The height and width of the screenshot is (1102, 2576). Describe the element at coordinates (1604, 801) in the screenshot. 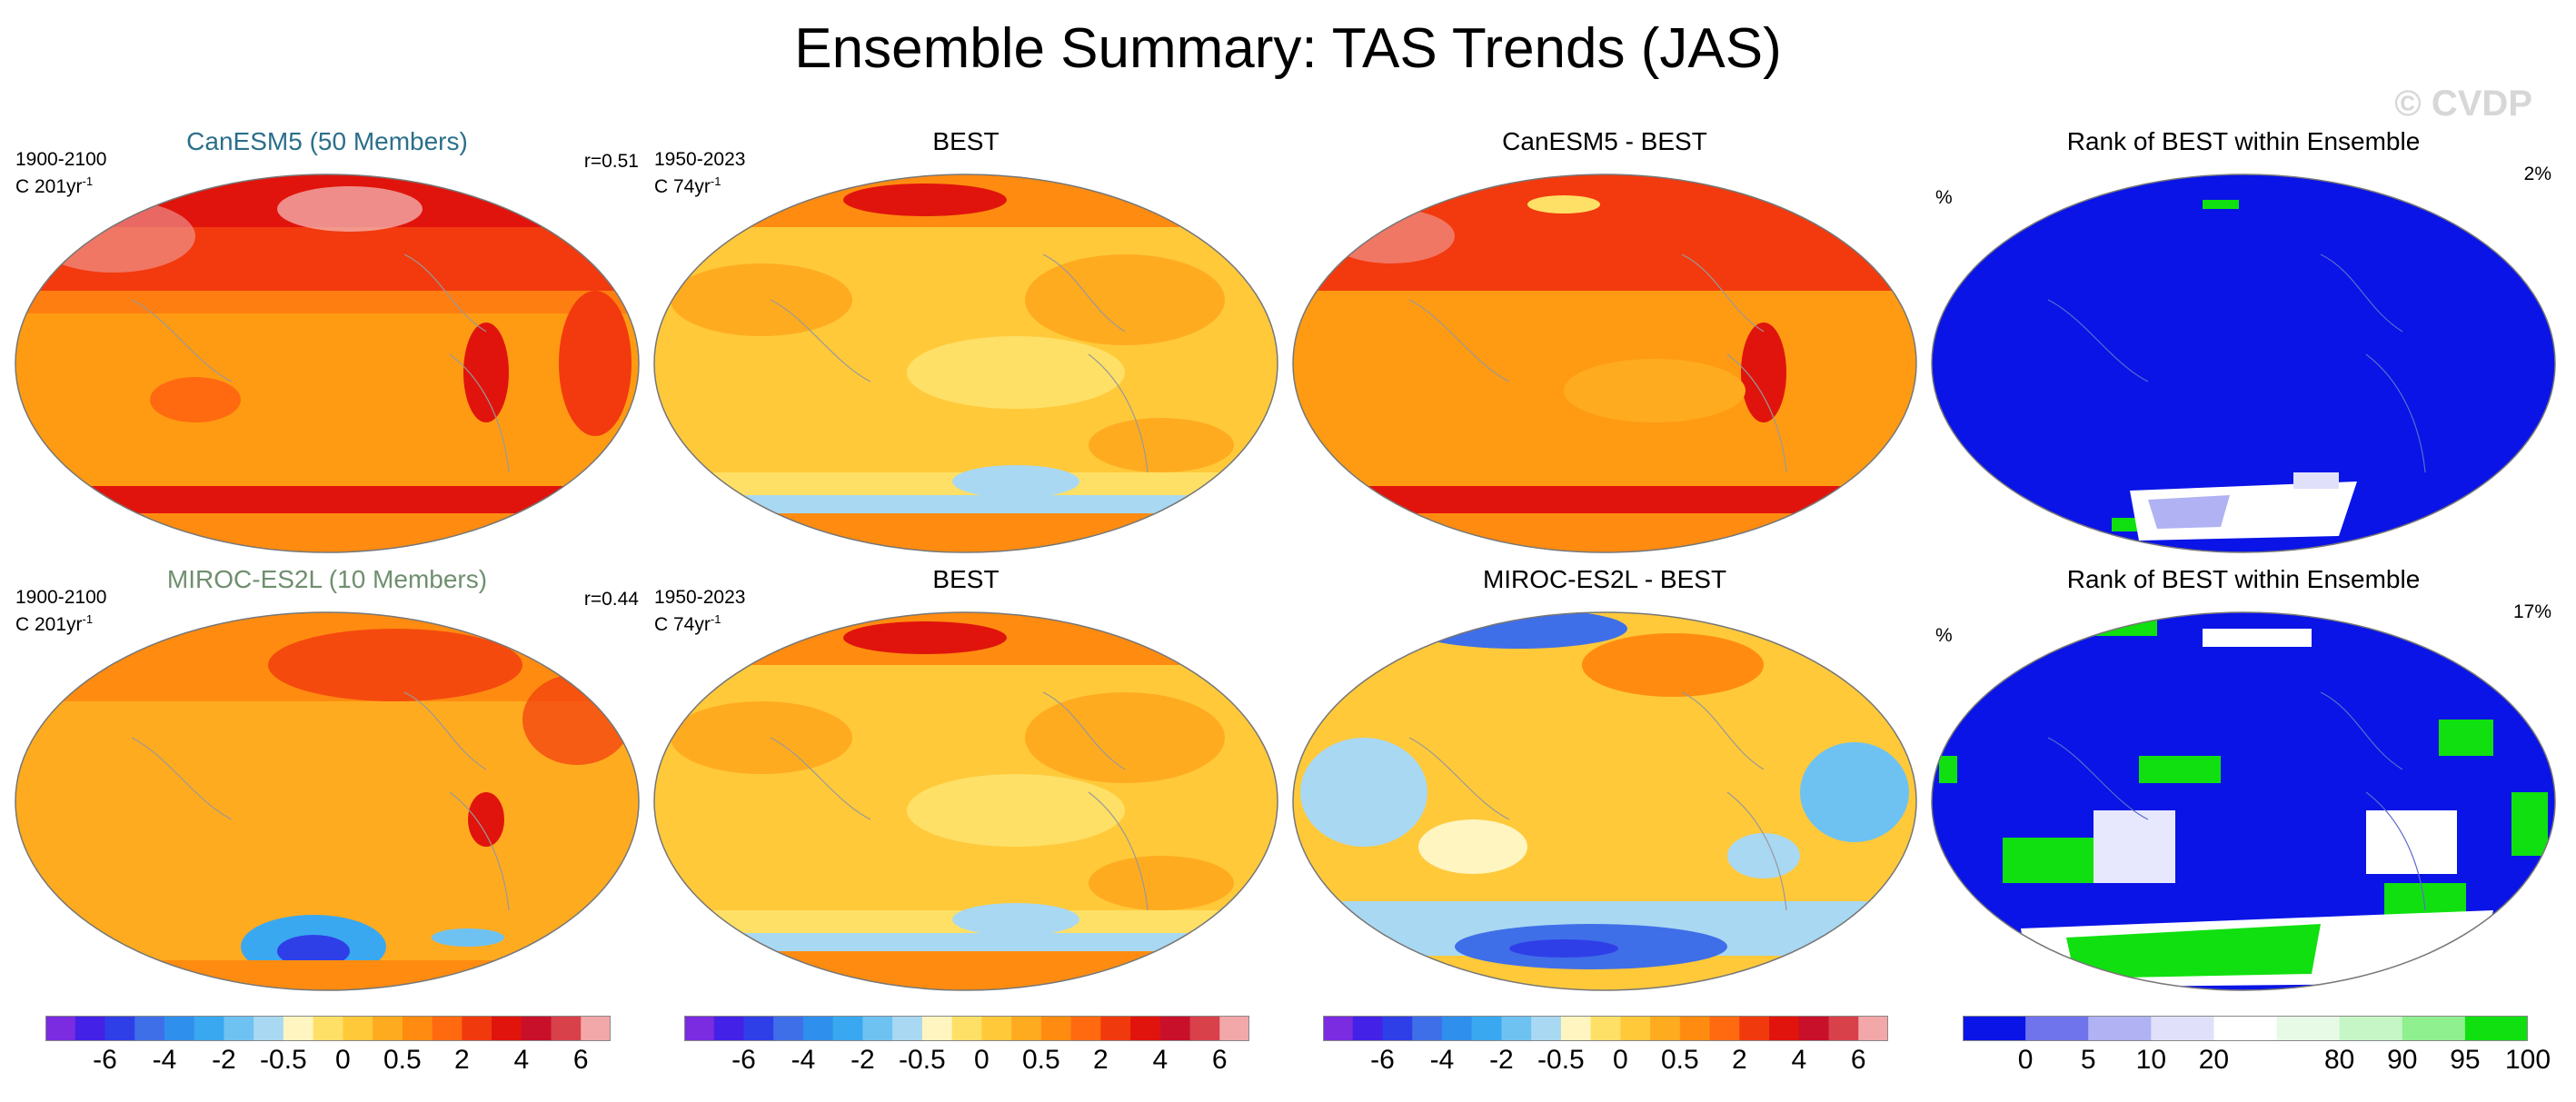

I see `map-diff-miroc` at that location.